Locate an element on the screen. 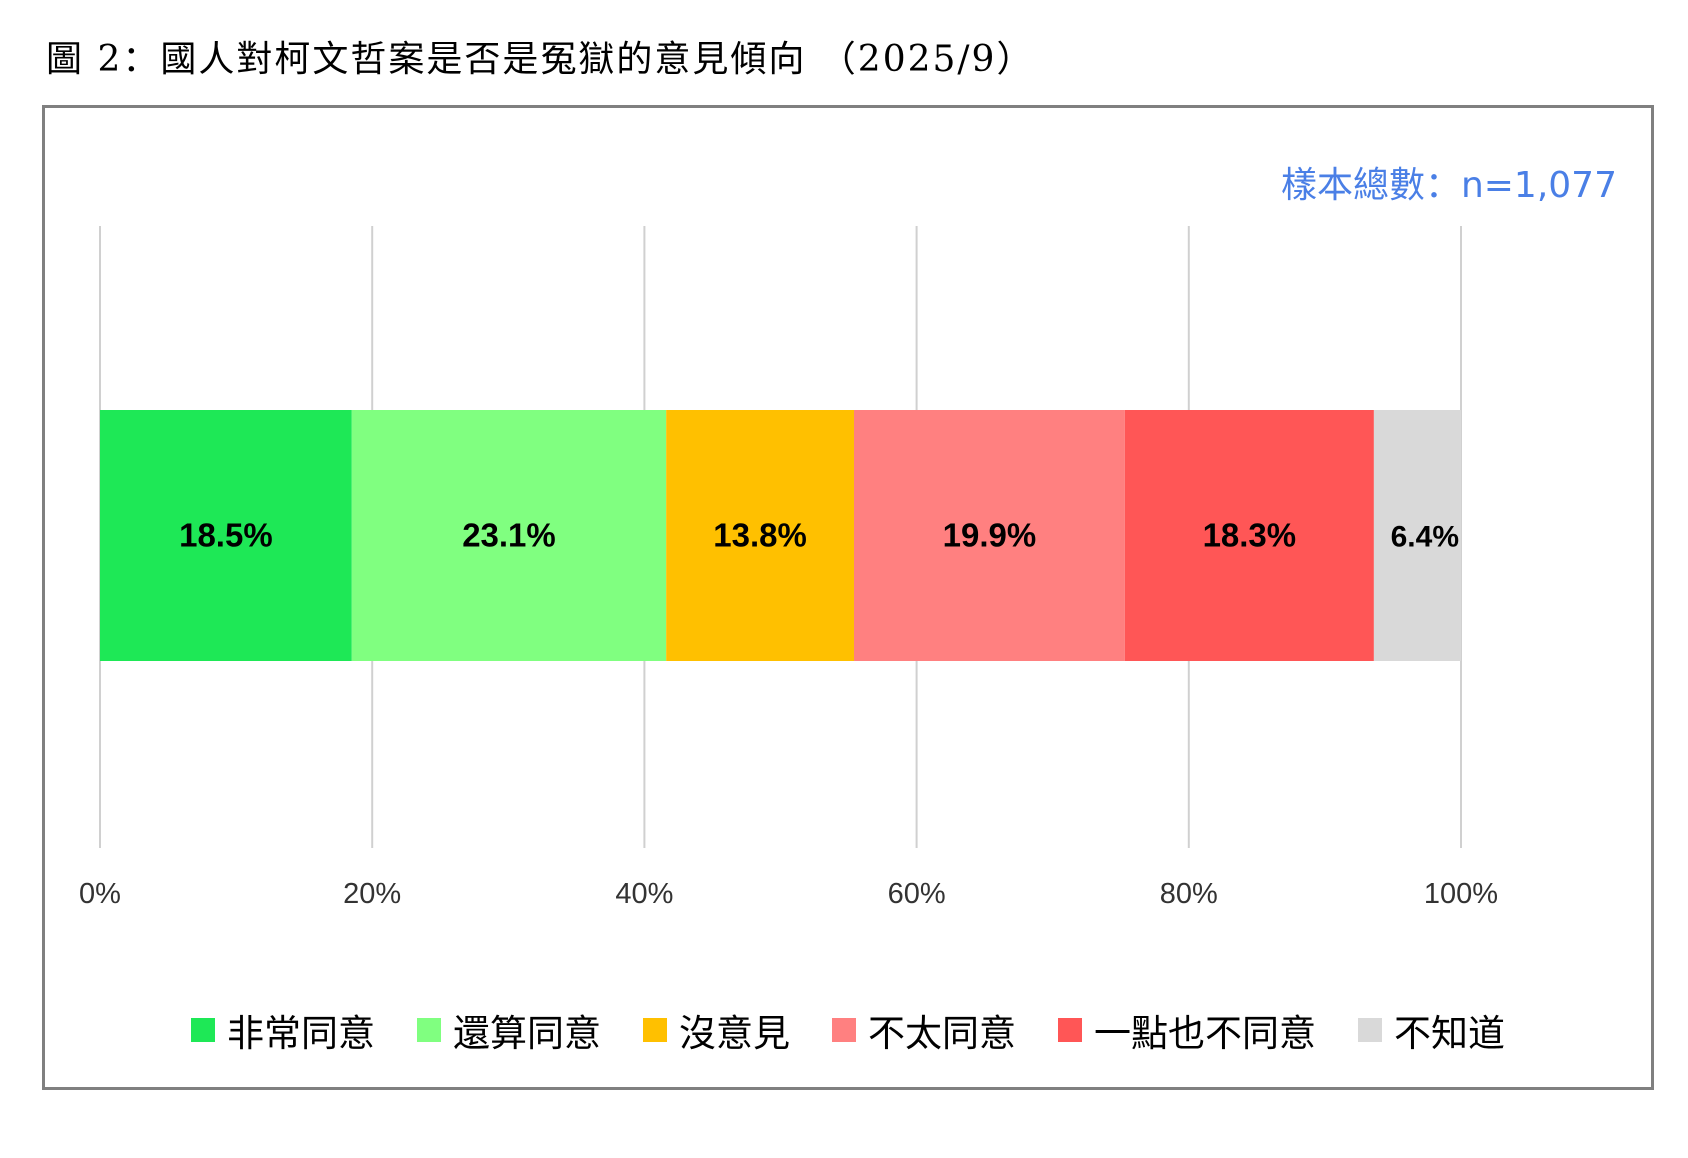 The width and height of the screenshot is (1688, 1158). legend-label: 不知道 is located at coordinates (1449, 1033).